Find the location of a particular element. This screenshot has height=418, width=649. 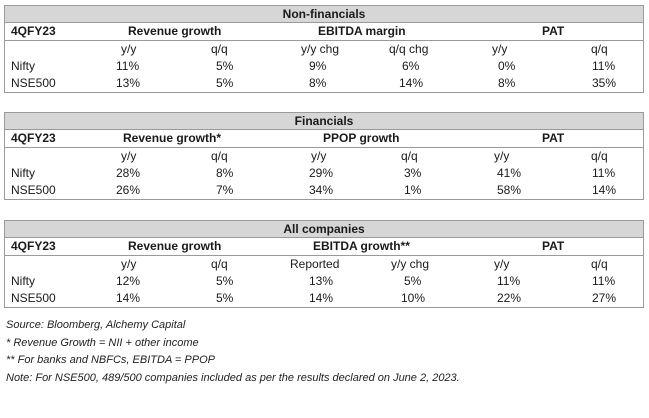

cell-value: 22% is located at coordinates (509, 298).